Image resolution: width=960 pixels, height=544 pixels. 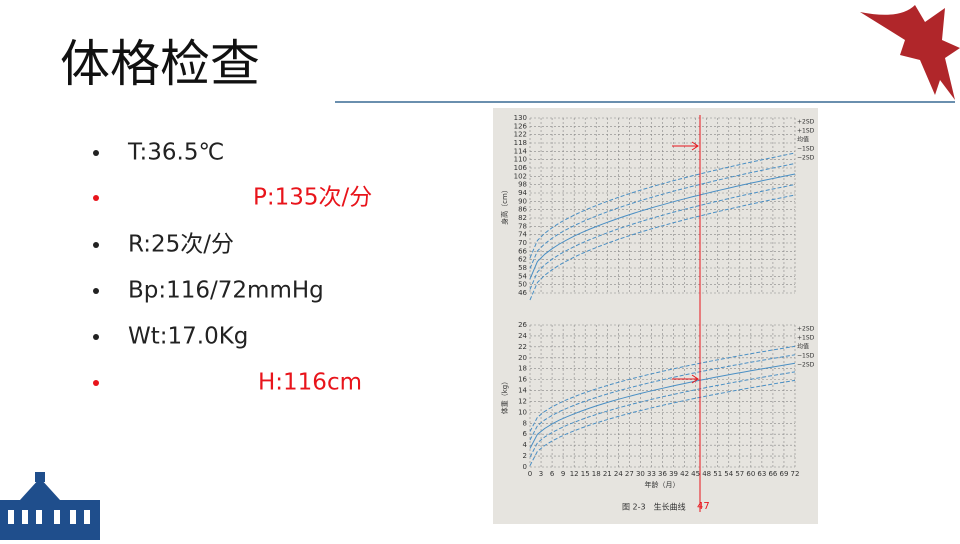 I want to click on y-tick-label: 66, so click(x=522, y=251).